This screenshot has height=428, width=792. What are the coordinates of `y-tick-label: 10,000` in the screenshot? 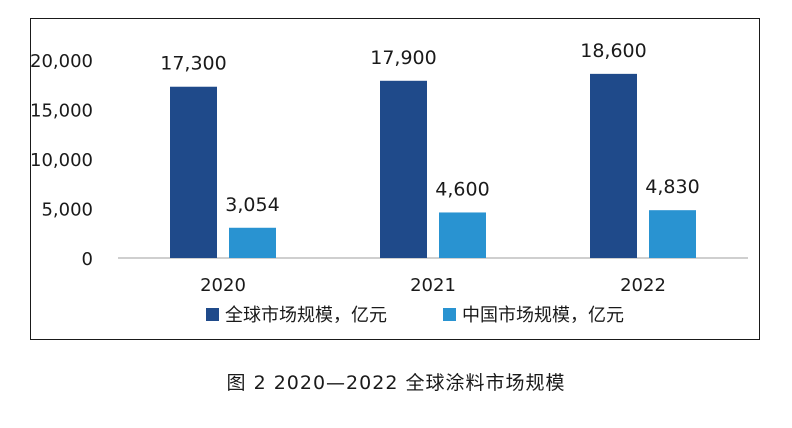 It's located at (61, 160).